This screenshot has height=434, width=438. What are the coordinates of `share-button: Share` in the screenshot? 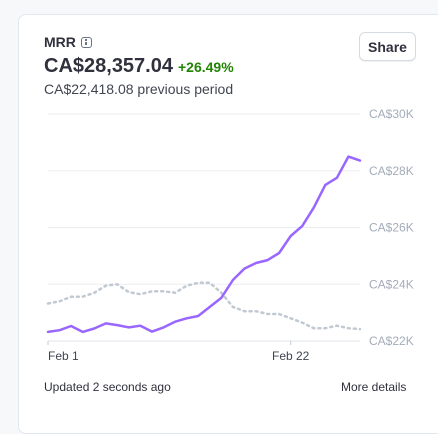 It's located at (387, 46).